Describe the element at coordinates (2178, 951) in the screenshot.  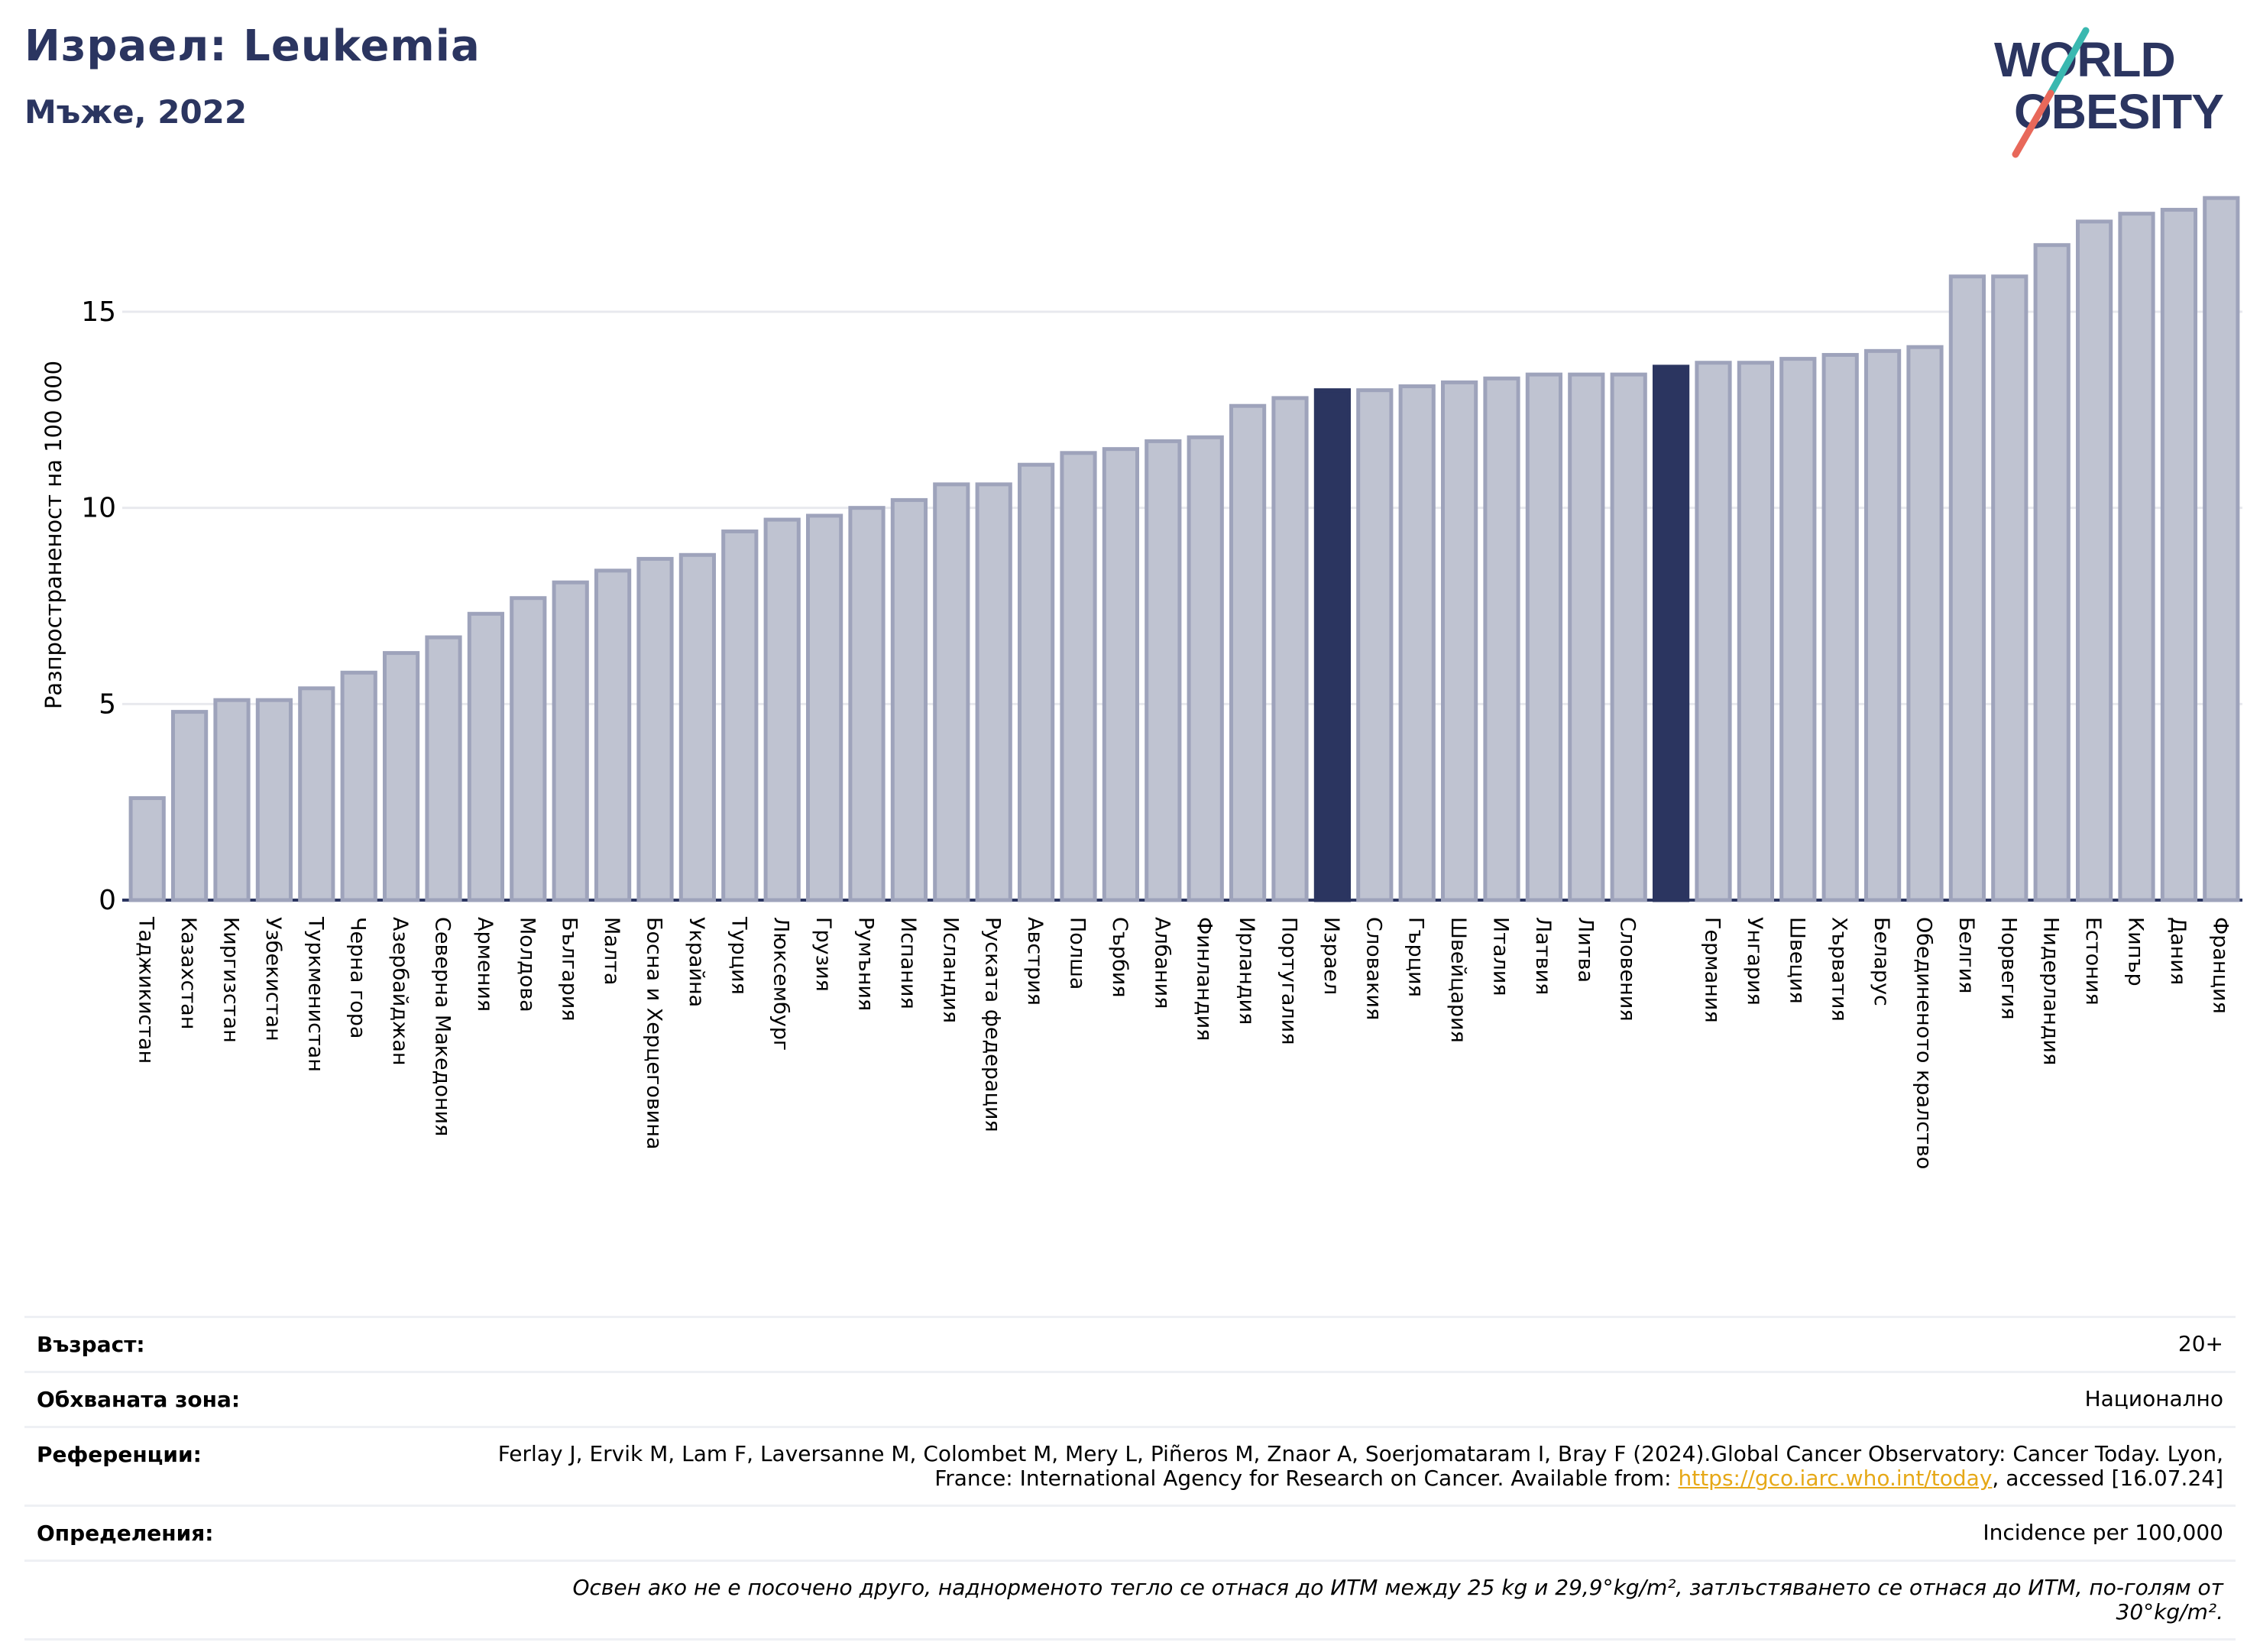
I see `x-tick-label: Дания` at that location.